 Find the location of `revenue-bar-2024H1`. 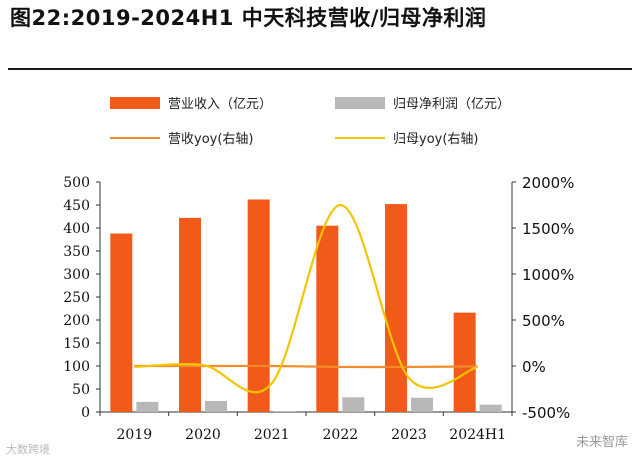

revenue-bar-2024H1 is located at coordinates (464, 362).